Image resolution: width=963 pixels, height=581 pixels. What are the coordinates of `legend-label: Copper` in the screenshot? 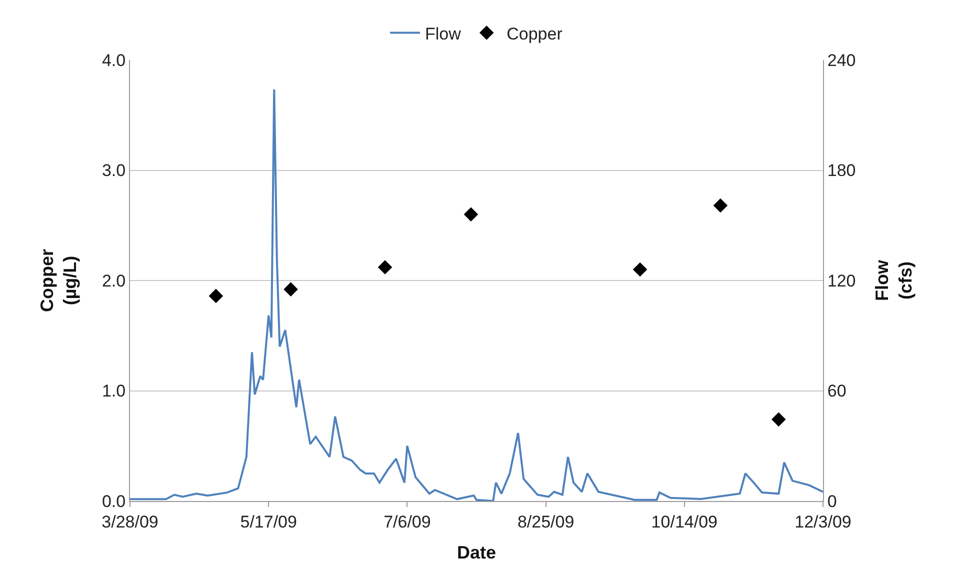 It's located at (534, 34).